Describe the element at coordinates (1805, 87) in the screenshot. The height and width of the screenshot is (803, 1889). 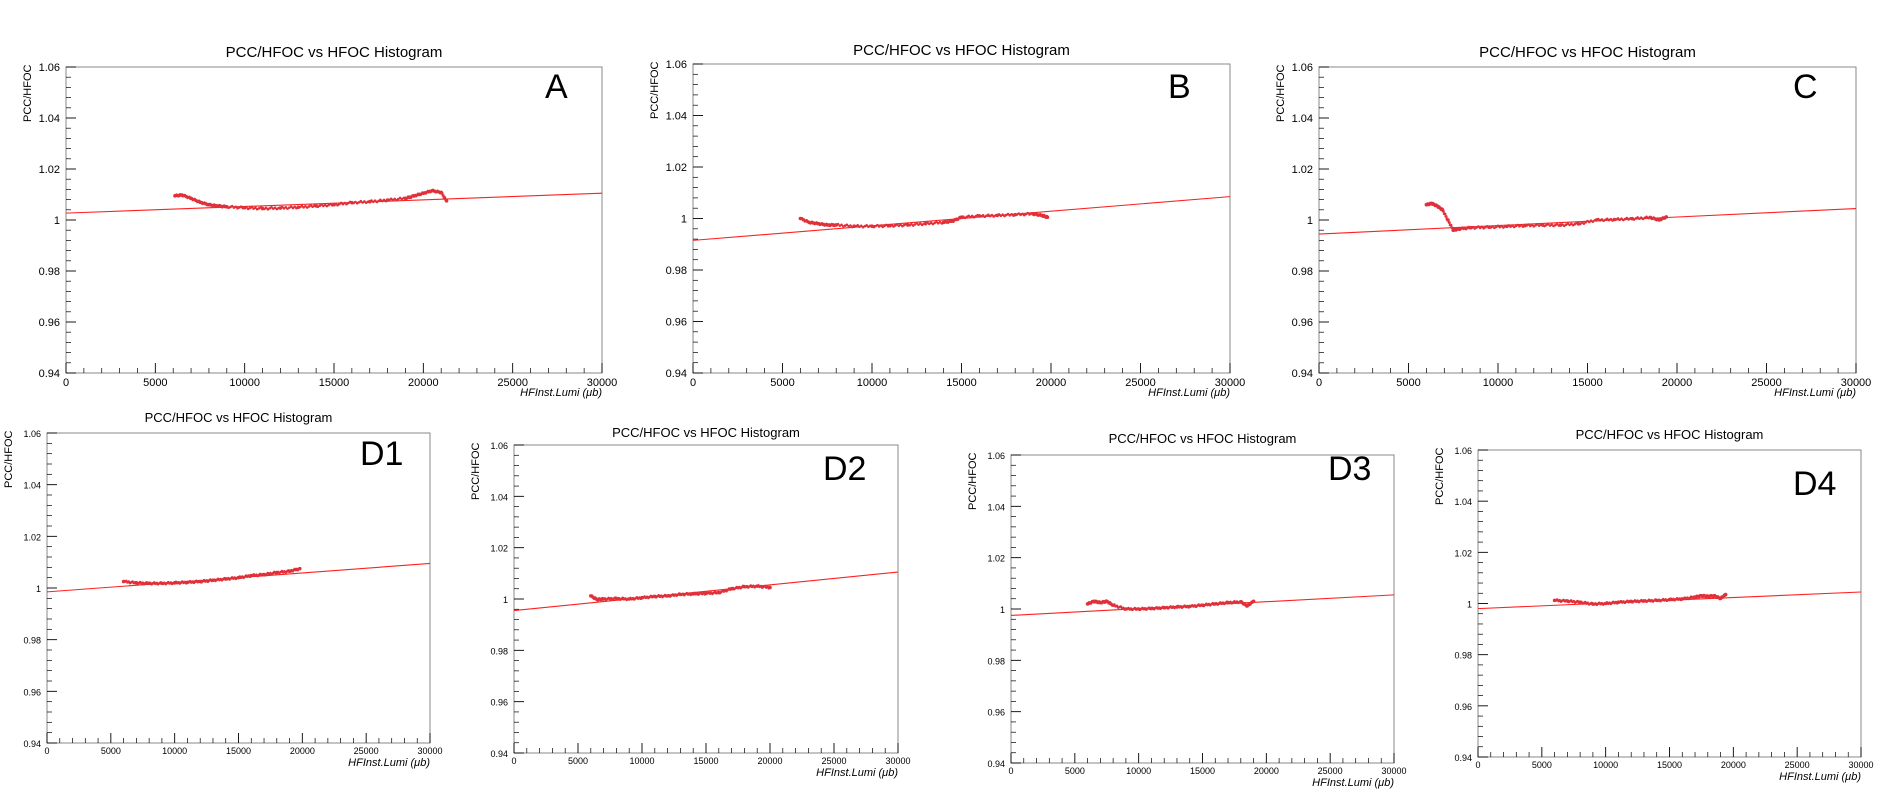
I see `panel-label: C` at that location.